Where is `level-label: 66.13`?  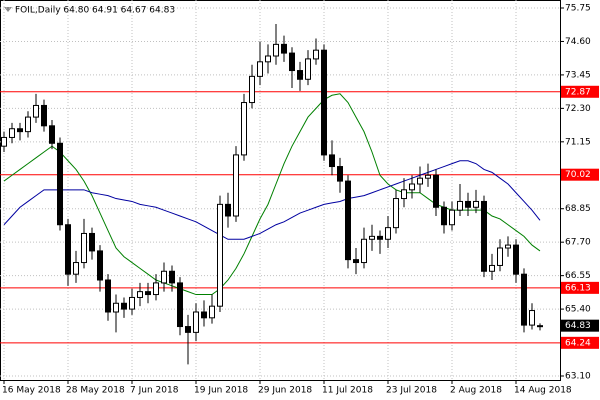
level-label: 66.13 is located at coordinates (578, 288).